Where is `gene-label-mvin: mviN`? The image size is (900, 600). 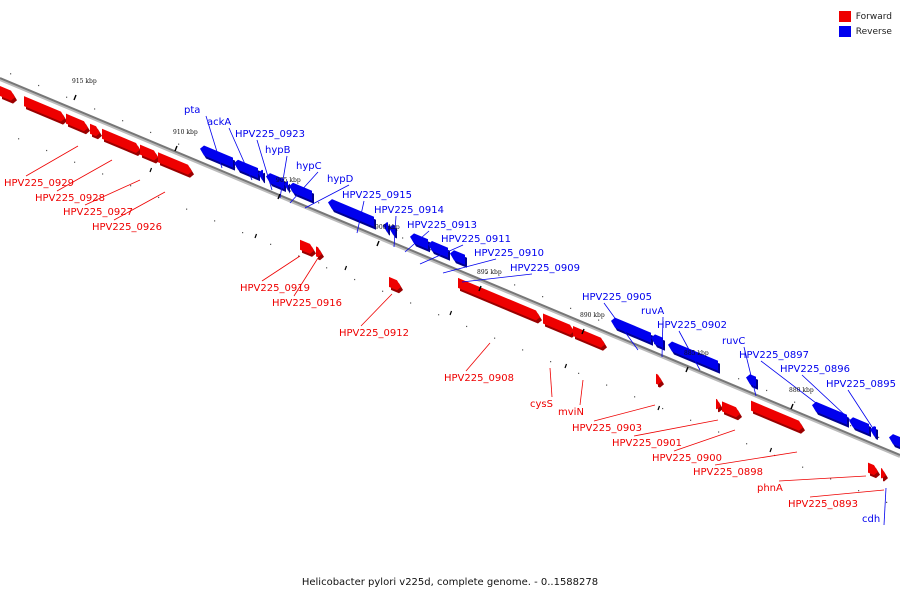
gene-label-mvin: mviN is located at coordinates (571, 412).